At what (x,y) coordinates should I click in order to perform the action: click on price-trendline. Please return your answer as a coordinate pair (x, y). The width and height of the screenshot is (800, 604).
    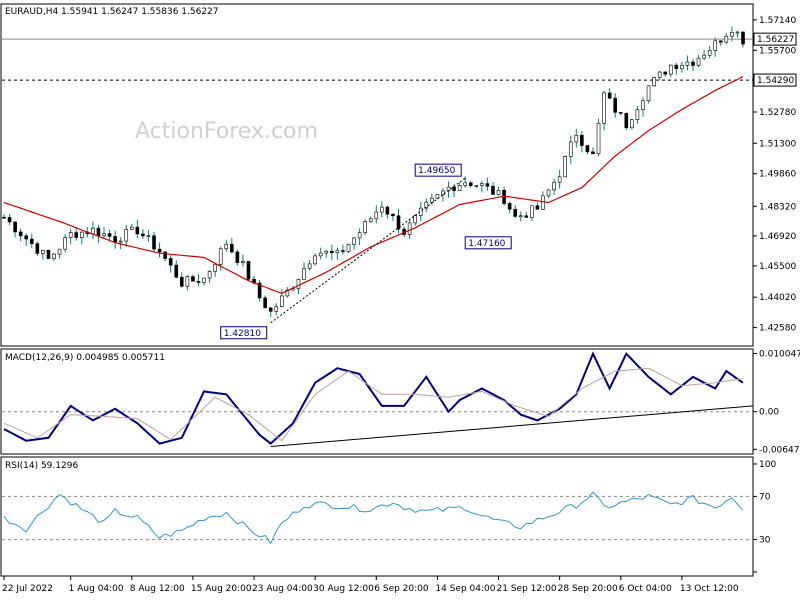
    Looking at the image, I should click on (368, 250).